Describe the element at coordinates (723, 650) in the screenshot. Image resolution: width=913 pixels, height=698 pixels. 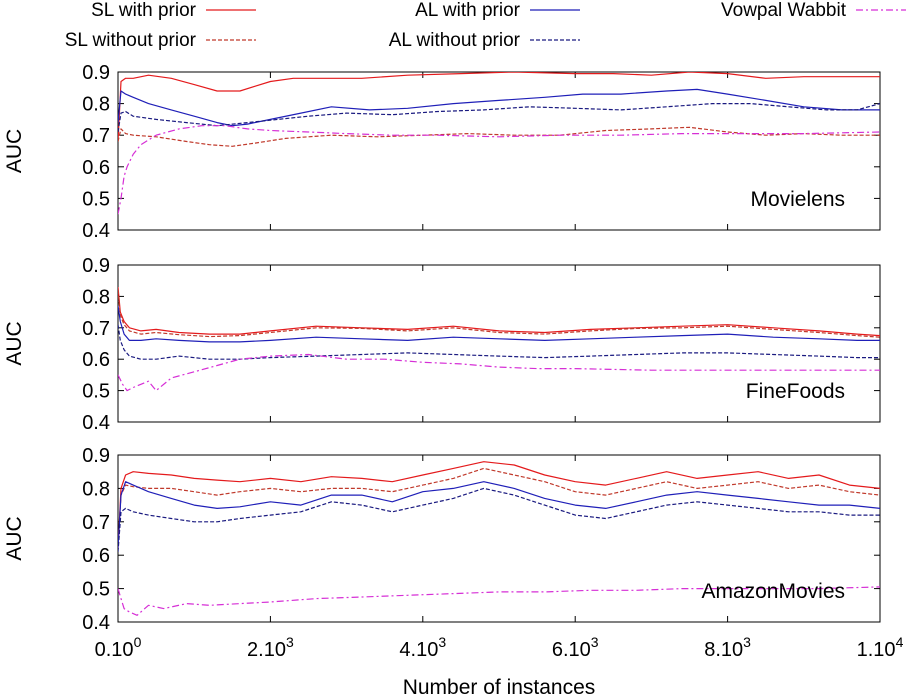
I see `x-tick-base: 8.10` at that location.